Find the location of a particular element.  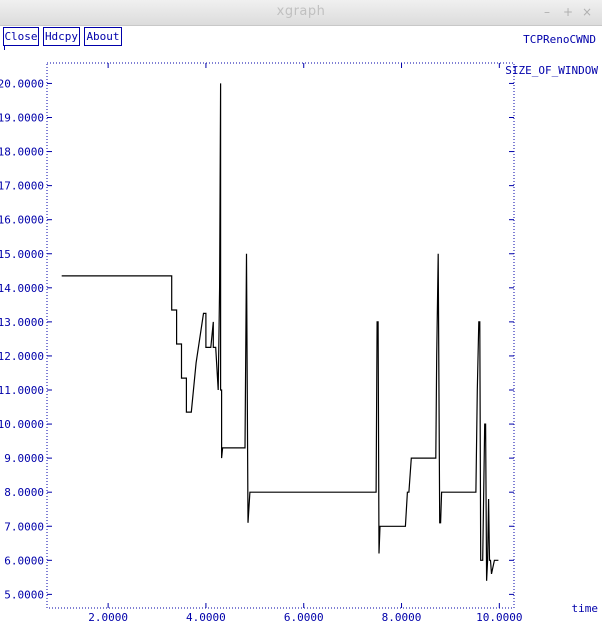

chart-title: TCPRenoCWND is located at coordinates (559, 39).